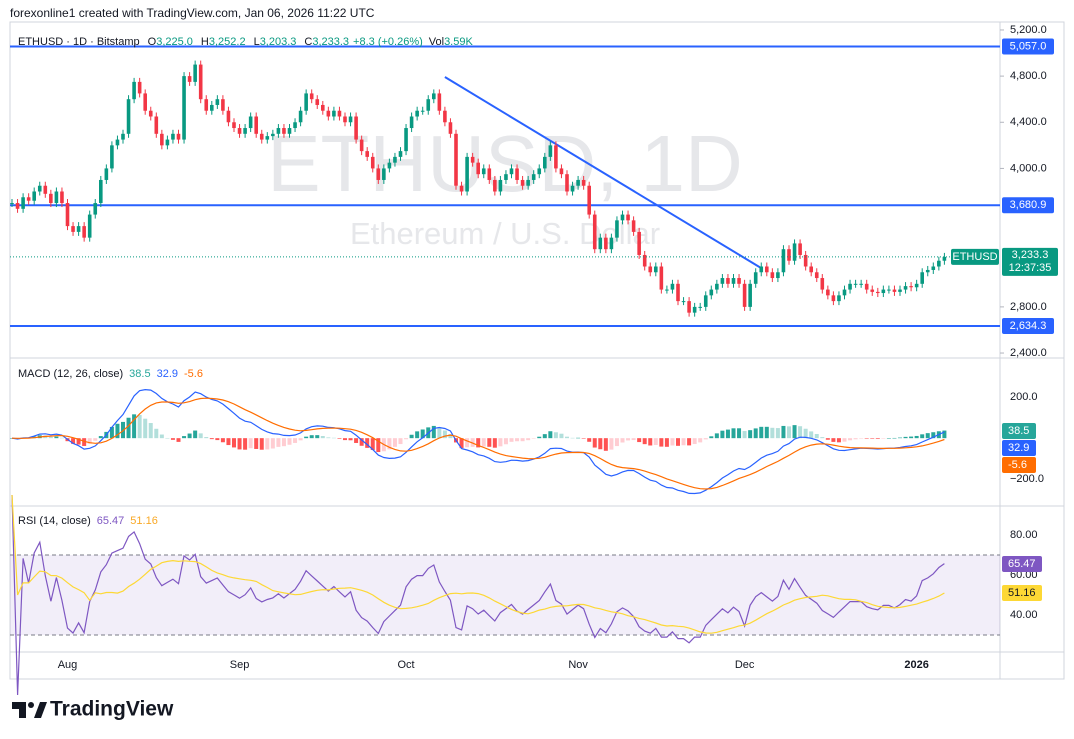 This screenshot has width=1074, height=739. Describe the element at coordinates (505, 233) in the screenshot. I see `watermark-subtitle: Ethereum / U.S. Dollar` at that location.